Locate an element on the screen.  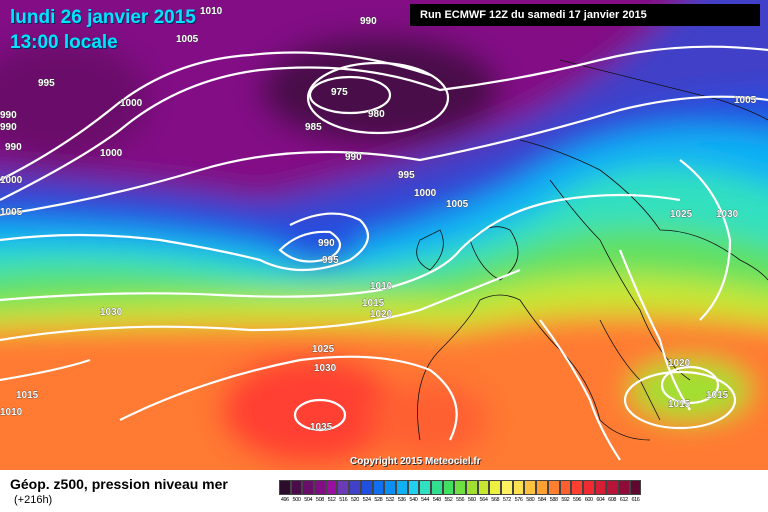
scale-cell: 568 is located at coordinates (495, 494).